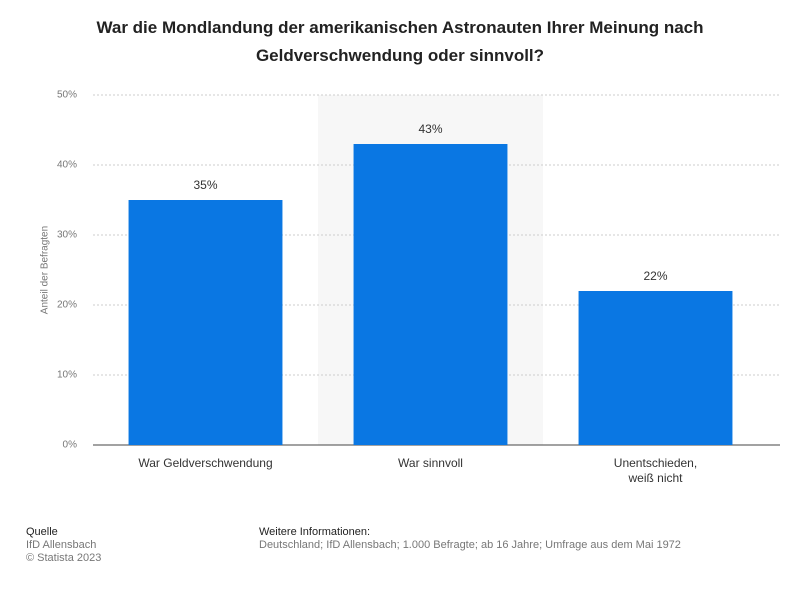 The image size is (800, 594). Describe the element at coordinates (655, 470) in the screenshot. I see `x-tick-label: Unentschieden, weiß nicht` at that location.